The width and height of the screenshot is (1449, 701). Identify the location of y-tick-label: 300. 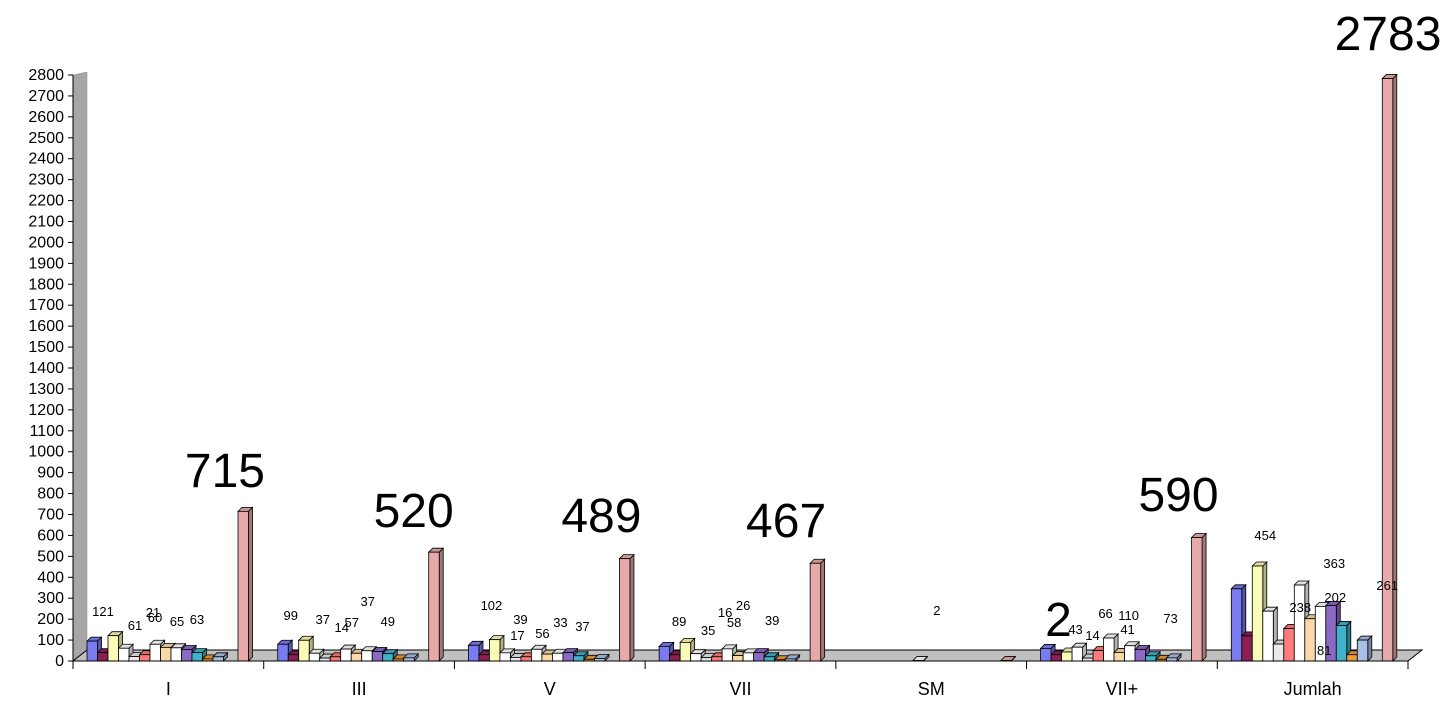
(50, 598).